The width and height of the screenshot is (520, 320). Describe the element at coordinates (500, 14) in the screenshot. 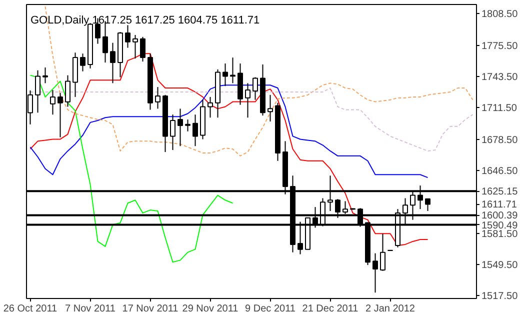

I see `y-tick-label: 1808.50` at that location.